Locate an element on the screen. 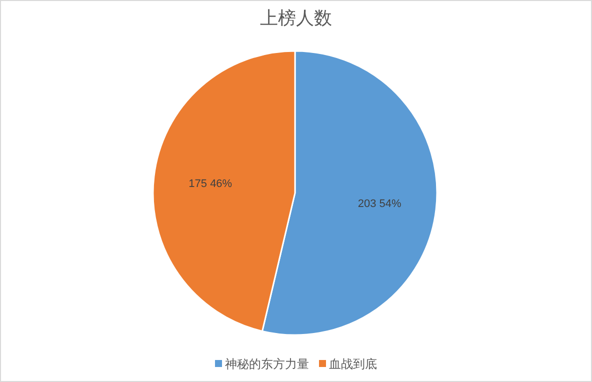 Image resolution: width=592 pixels, height=382 pixels. data-label: 203 54% is located at coordinates (380, 204).